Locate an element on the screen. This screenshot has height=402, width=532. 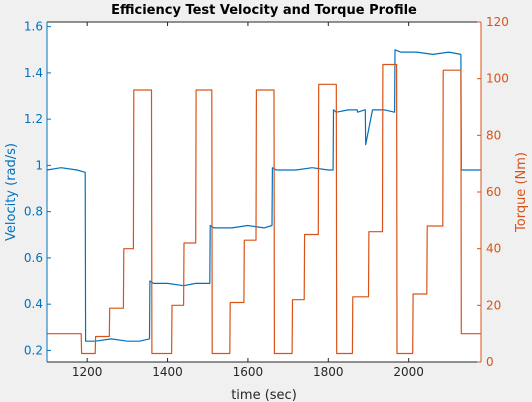
left-y-tick-label: 1.4 is located at coordinates (33, 73).